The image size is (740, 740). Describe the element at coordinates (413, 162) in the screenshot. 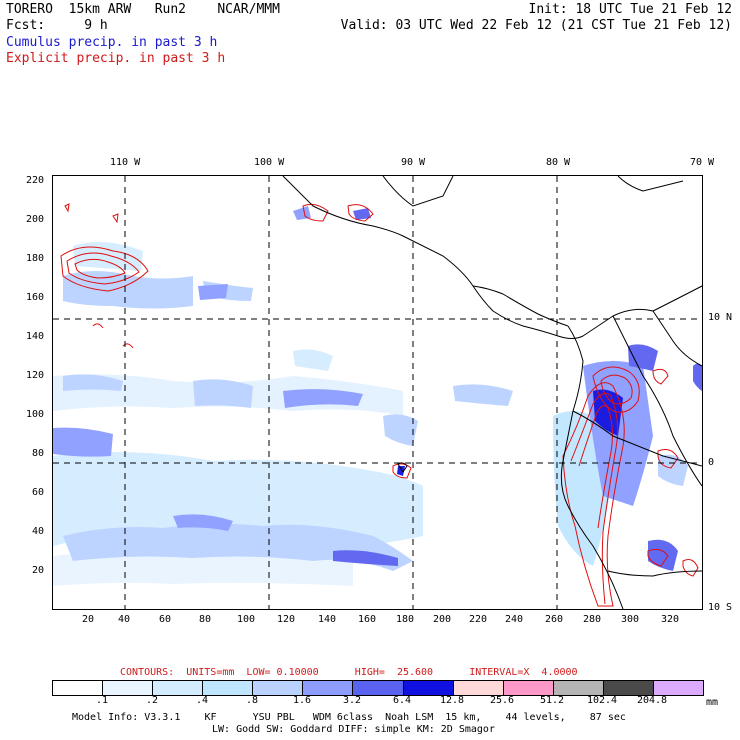

I see `lon-label-90w: 90 W` at that location.